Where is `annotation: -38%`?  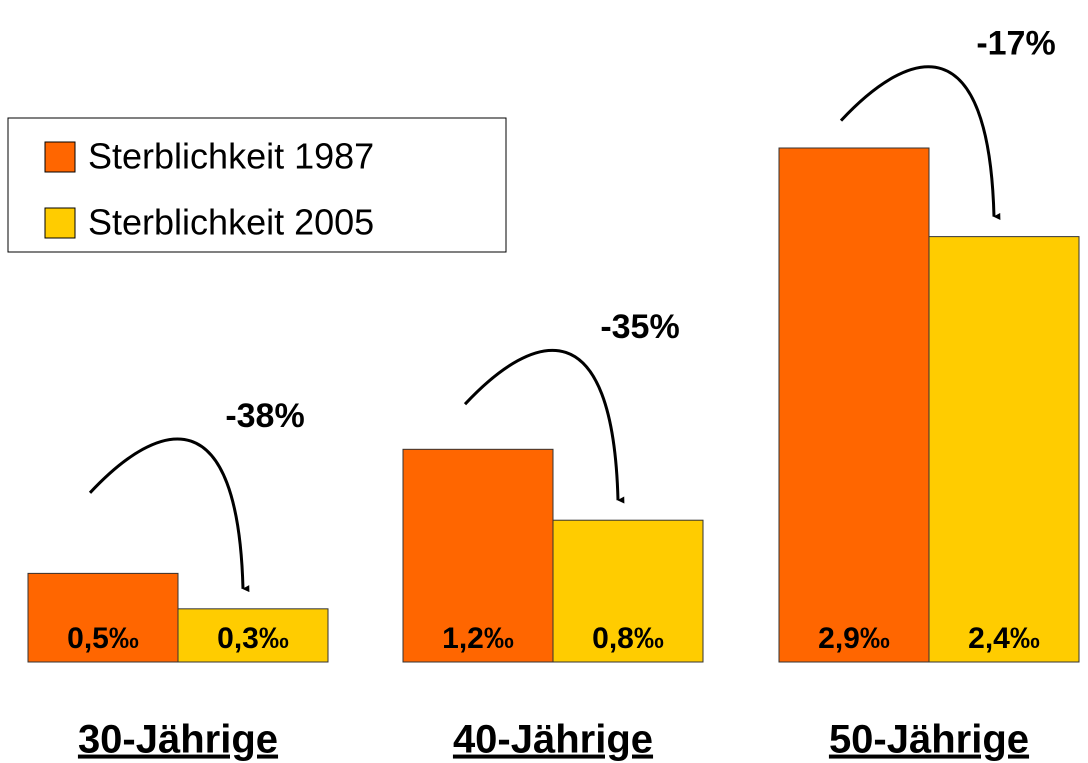
annotation: -38% is located at coordinates (264, 416).